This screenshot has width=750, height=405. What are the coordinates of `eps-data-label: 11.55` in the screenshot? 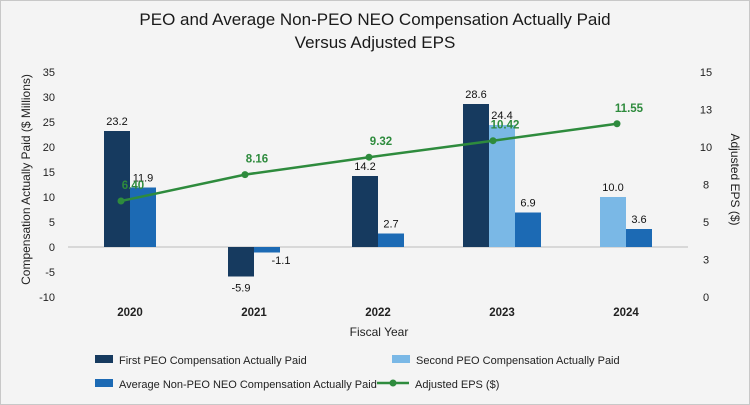 It's located at (629, 109).